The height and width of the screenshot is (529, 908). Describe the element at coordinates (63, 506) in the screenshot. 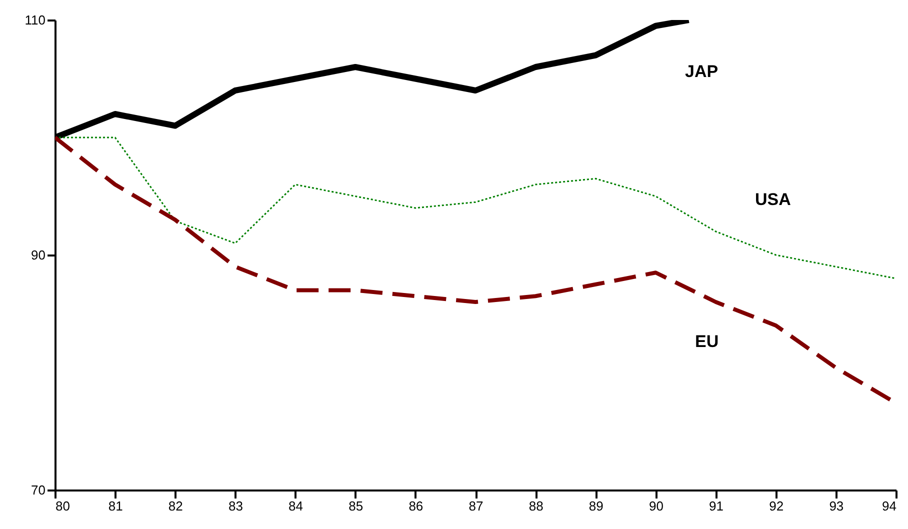

I see `x-tick-label: 80` at that location.